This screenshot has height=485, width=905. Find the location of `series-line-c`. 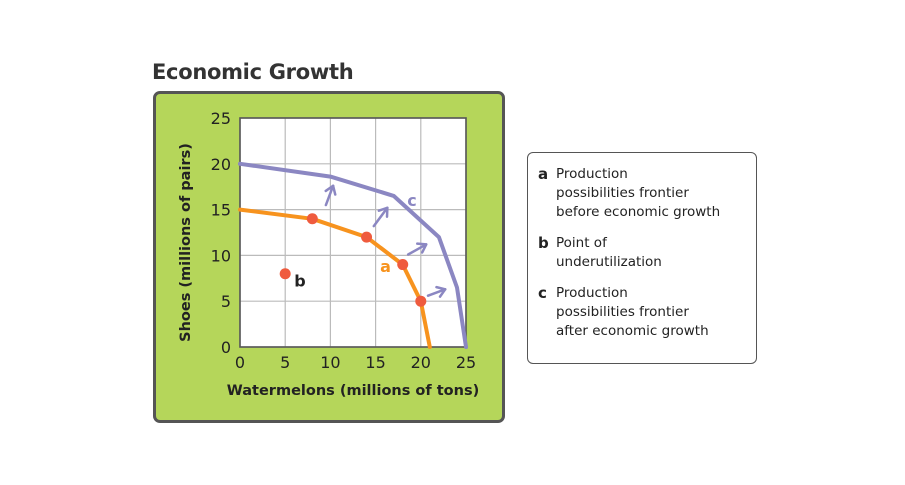

series-line-c is located at coordinates (353, 255).